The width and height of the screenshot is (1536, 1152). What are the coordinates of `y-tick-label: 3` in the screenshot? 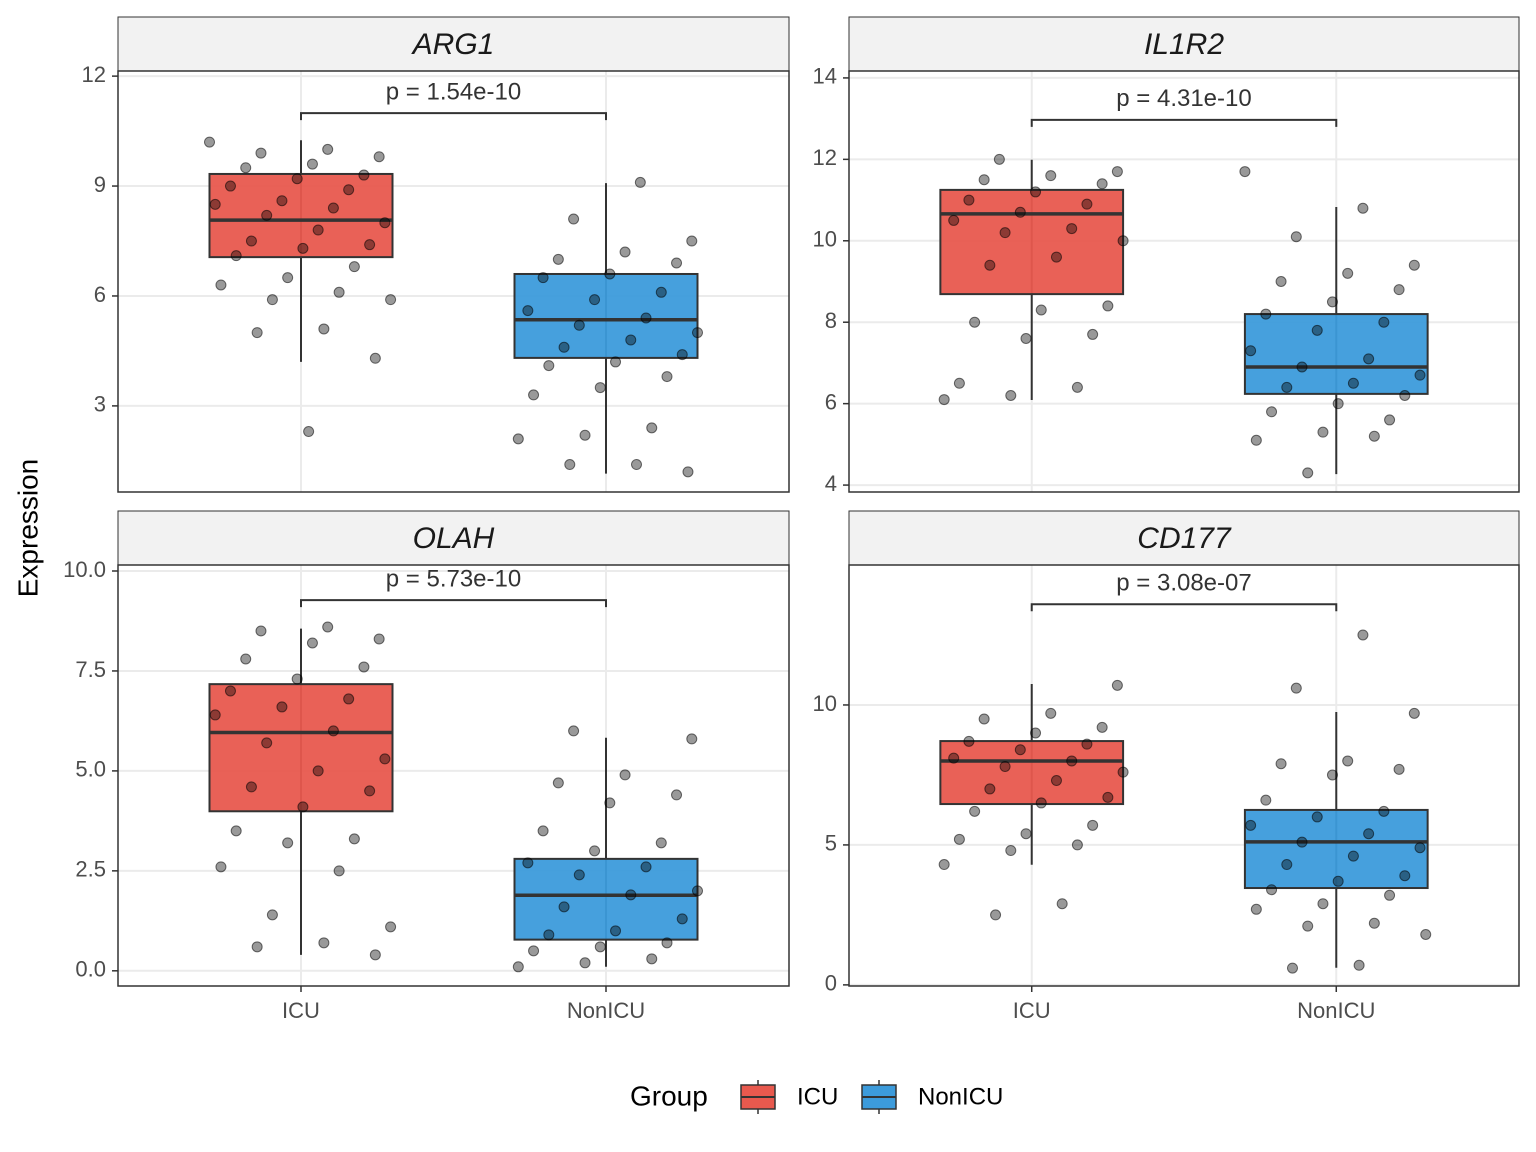 It's located at (100, 404).